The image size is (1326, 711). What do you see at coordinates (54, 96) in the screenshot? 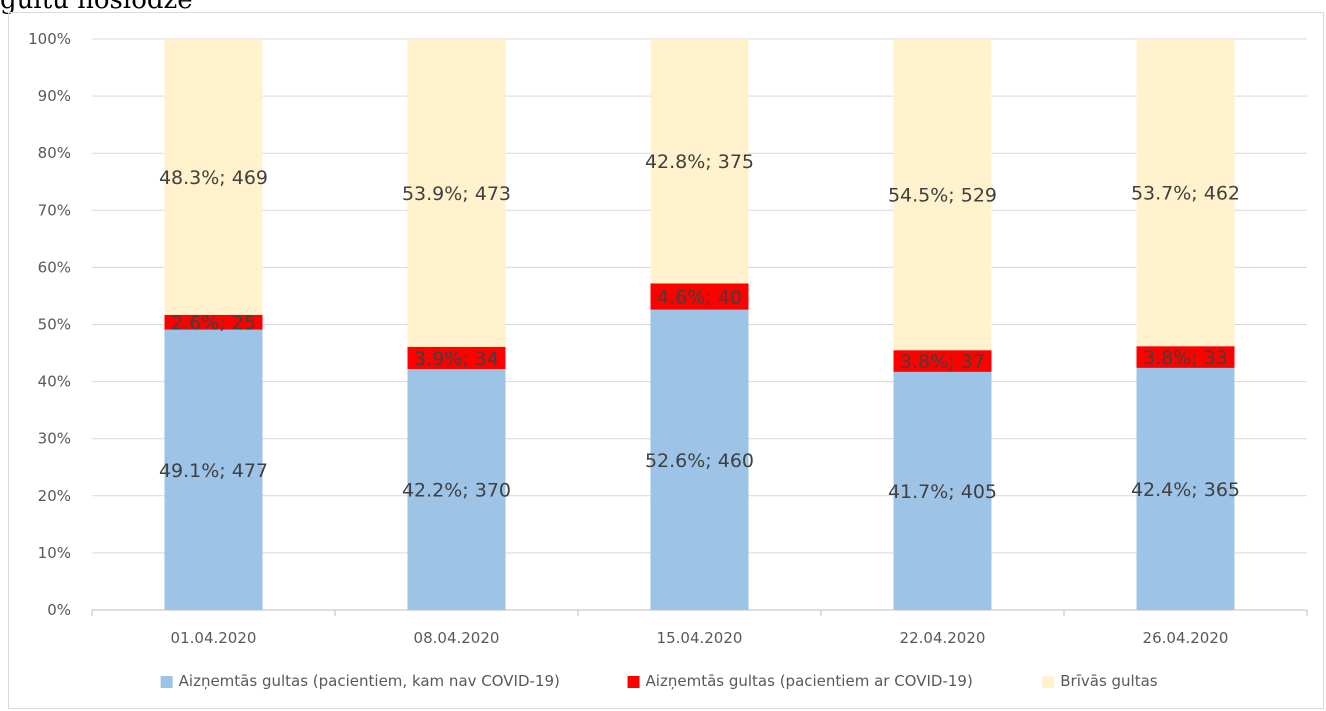
I see `y-tick-label: 90%` at bounding box center [54, 96].